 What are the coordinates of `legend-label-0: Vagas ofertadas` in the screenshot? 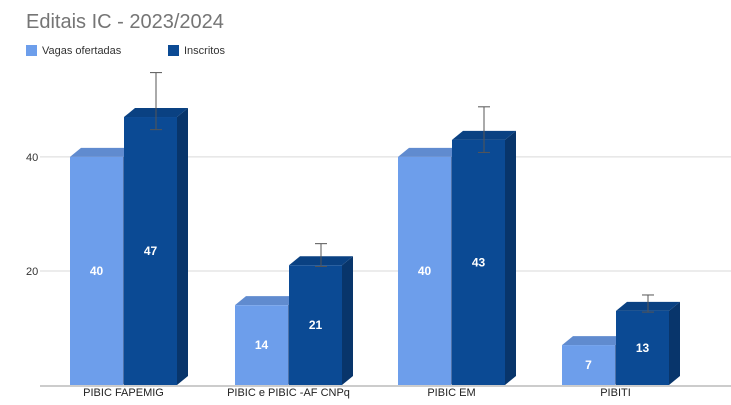 It's located at (82, 51).